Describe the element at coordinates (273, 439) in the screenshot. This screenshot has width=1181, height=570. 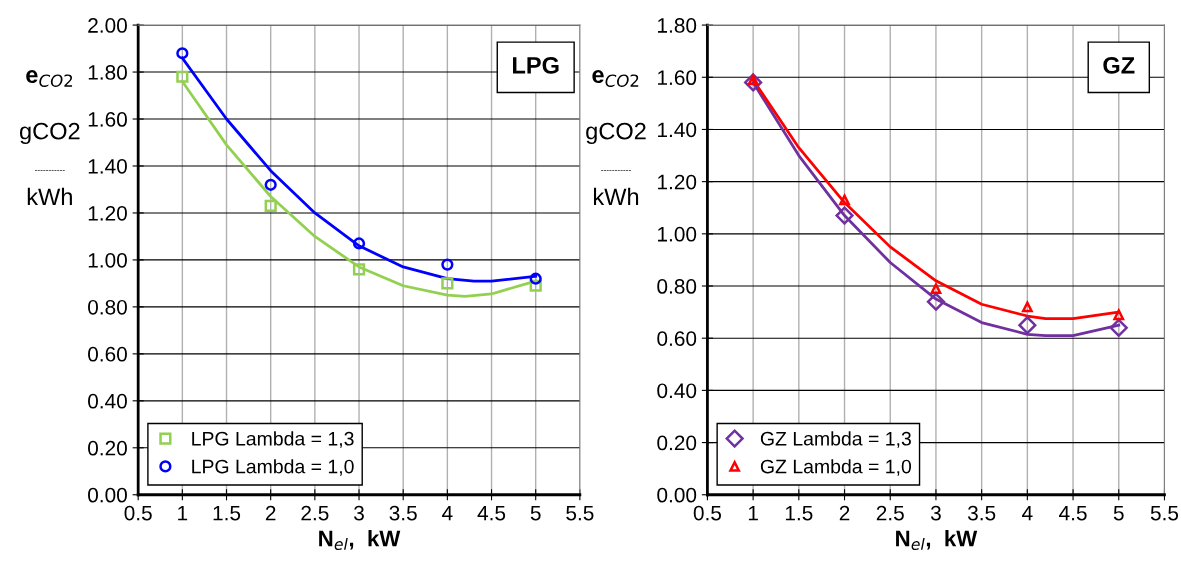
I see `legend-label: LPG Lambda = 1,3` at that location.